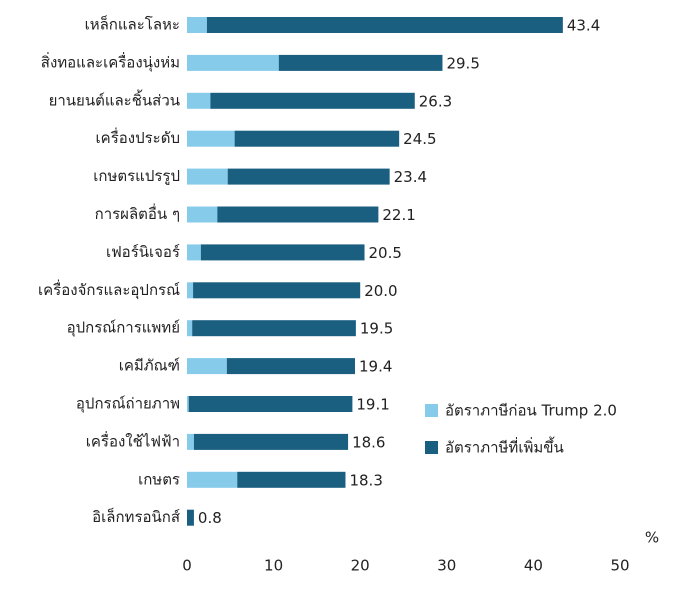  What do you see at coordinates (368, 442) in the screenshot?
I see `data-label: 18.6` at bounding box center [368, 442].